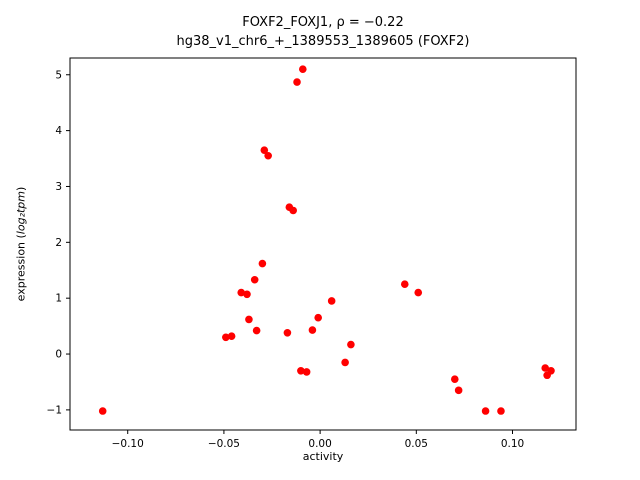  Describe the element at coordinates (323, 456) in the screenshot. I see `x-axis-label: activity` at that location.